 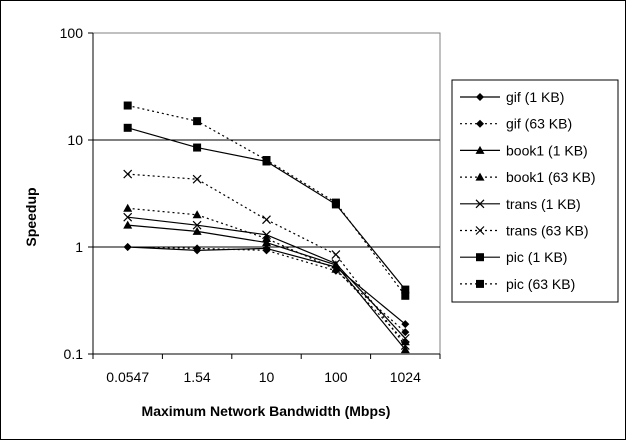 What do you see at coordinates (535, 97) in the screenshot?
I see `legend-label: gif (1 KB)` at bounding box center [535, 97].